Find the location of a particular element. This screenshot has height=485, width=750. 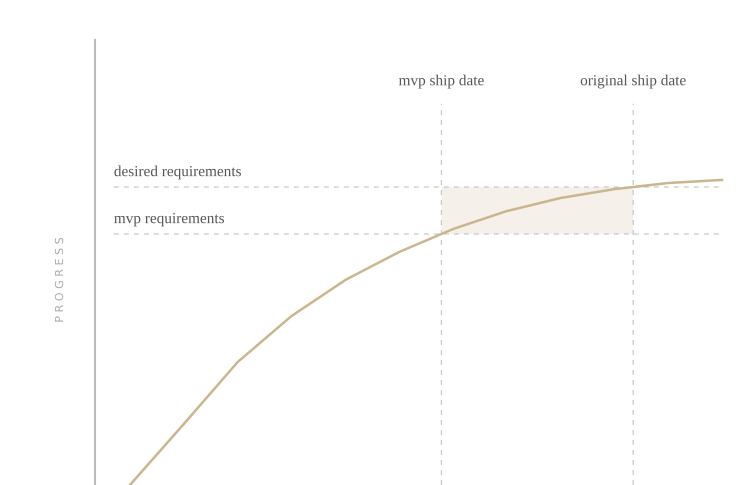

text: original ship date is located at coordinates (633, 81).